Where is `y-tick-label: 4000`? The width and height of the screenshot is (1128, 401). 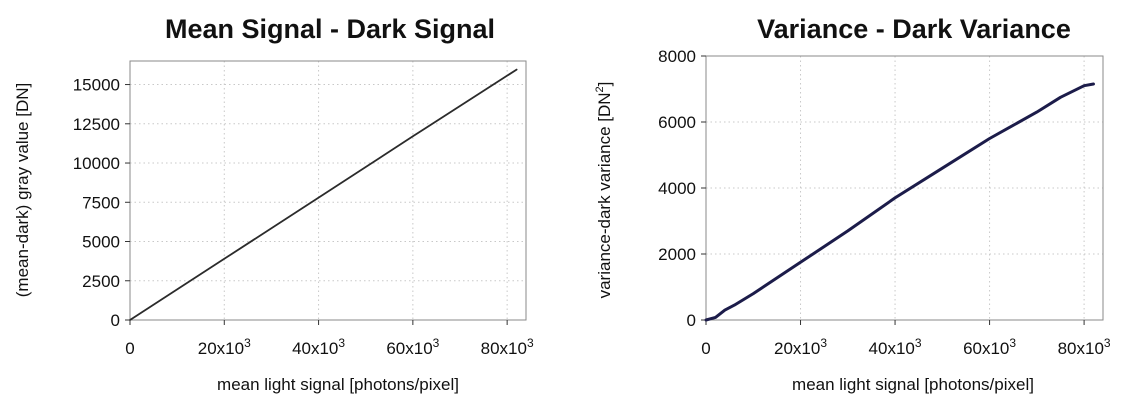
y-tick-label: 4000 is located at coordinates (677, 188).